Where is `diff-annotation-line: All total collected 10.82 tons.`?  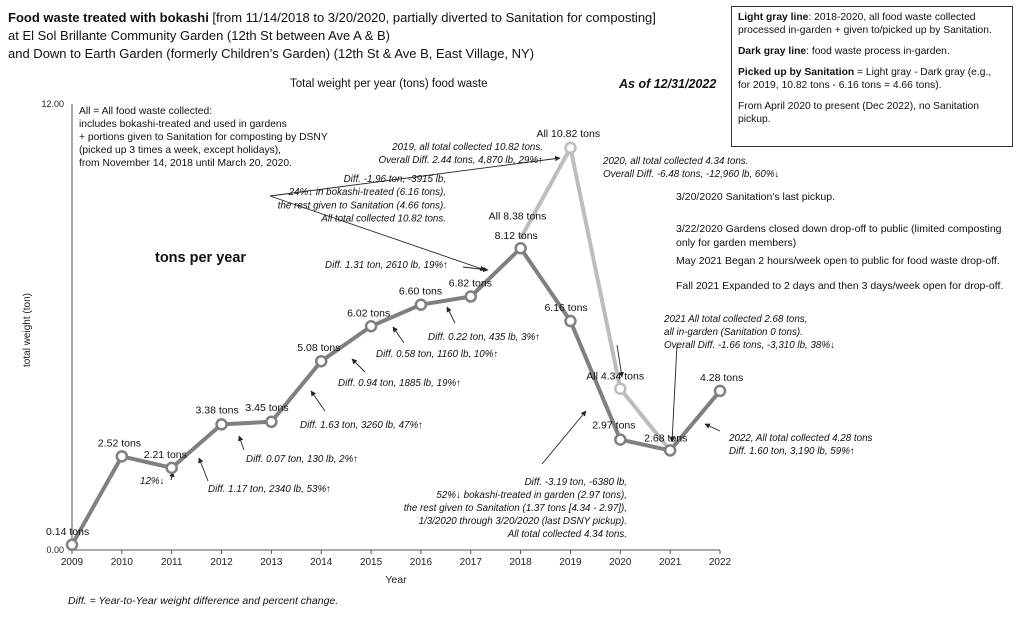
diff-annotation-line: All total collected 10.82 tons. is located at coordinates (383, 219).